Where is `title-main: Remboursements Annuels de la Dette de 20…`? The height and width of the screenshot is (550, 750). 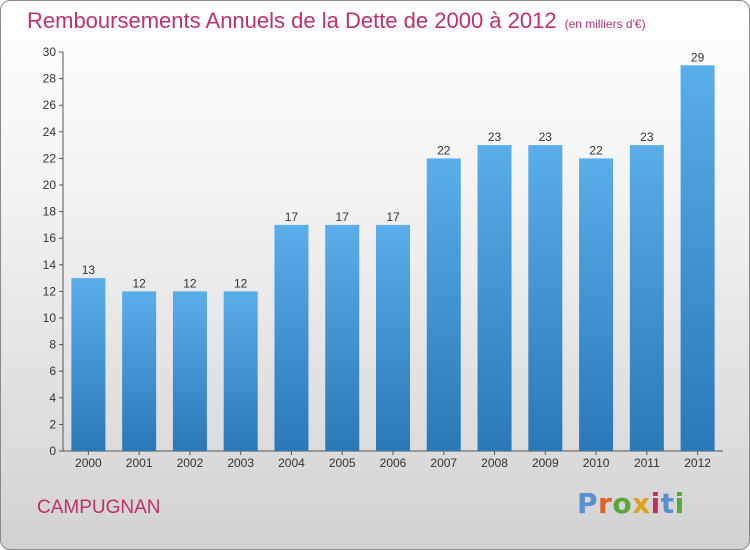
title-main: Remboursements Annuels de la Dette de 20… is located at coordinates (292, 20).